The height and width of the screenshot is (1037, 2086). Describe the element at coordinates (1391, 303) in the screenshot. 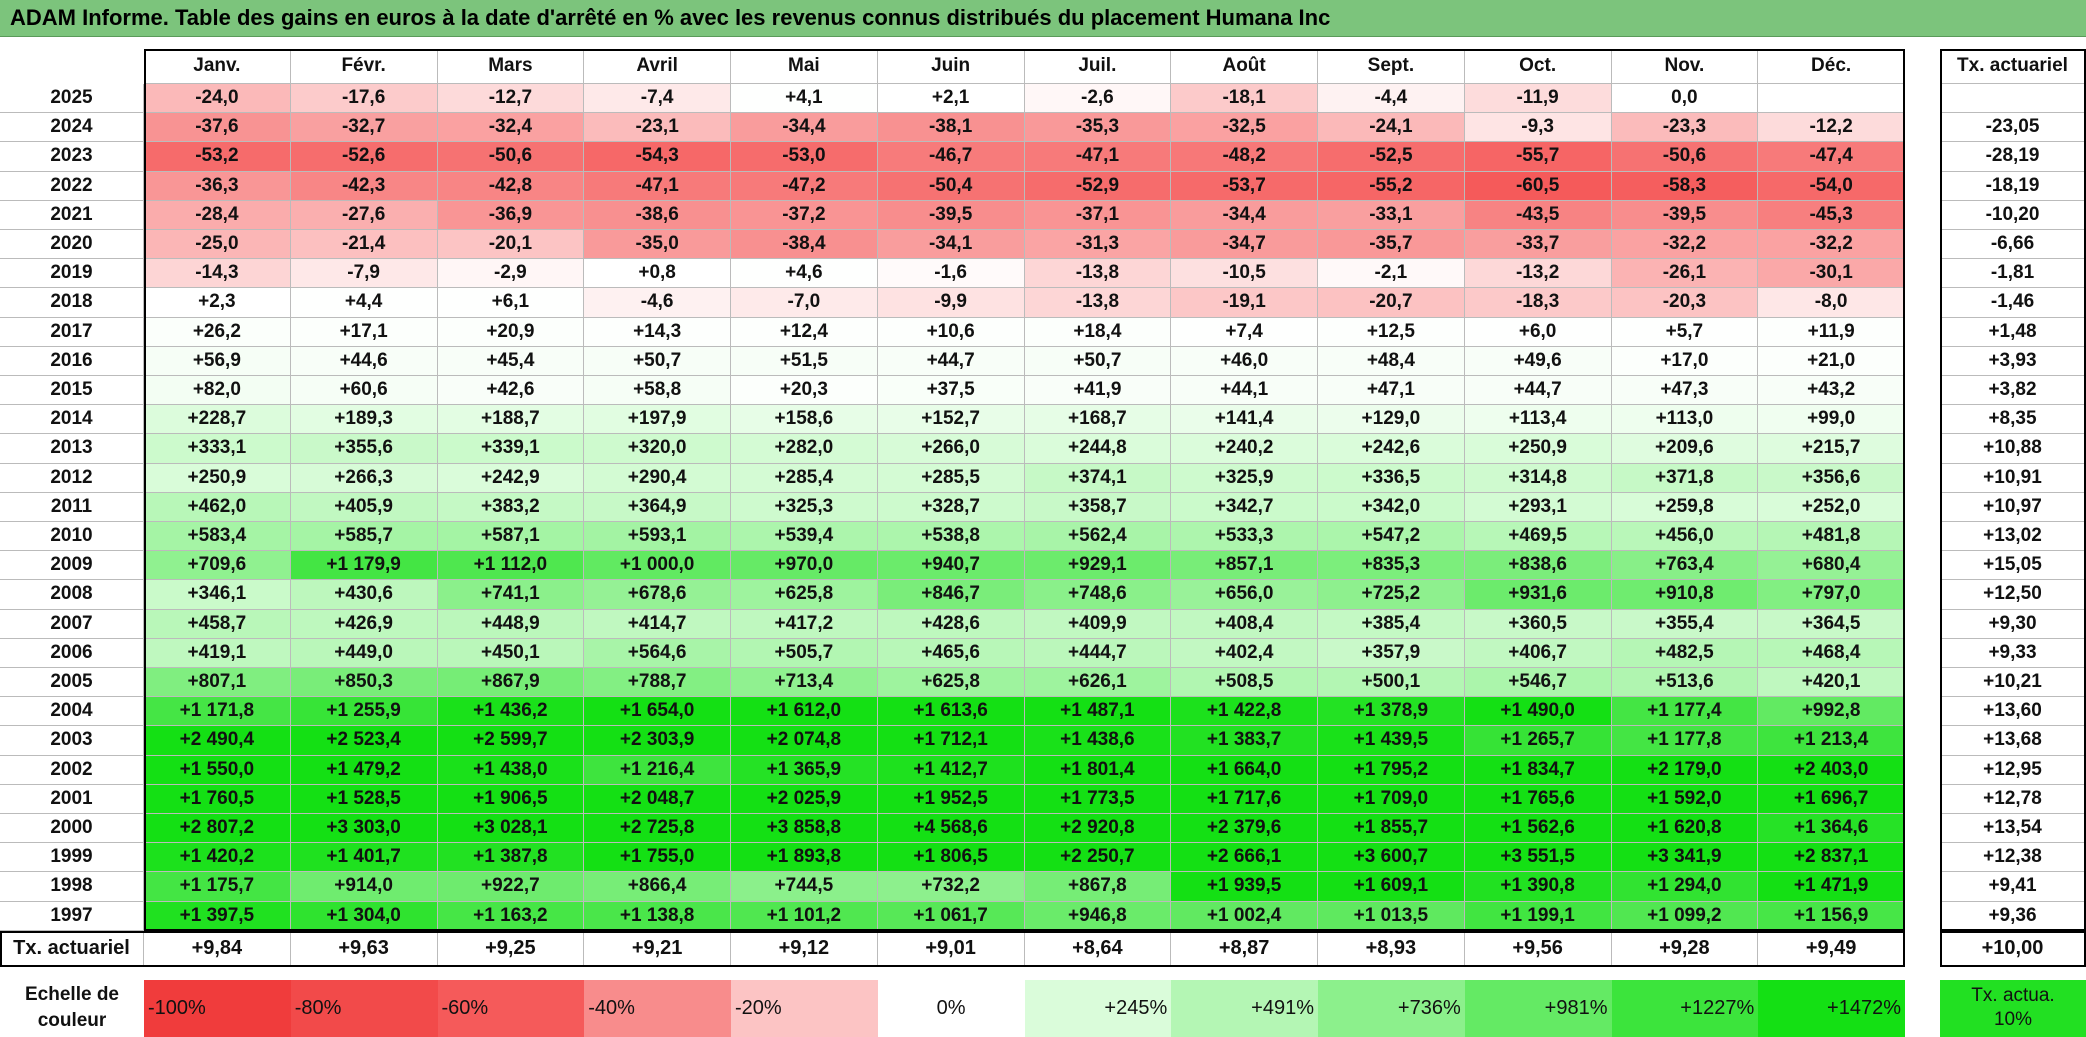

I see `gain-cell: -20,7` at that location.